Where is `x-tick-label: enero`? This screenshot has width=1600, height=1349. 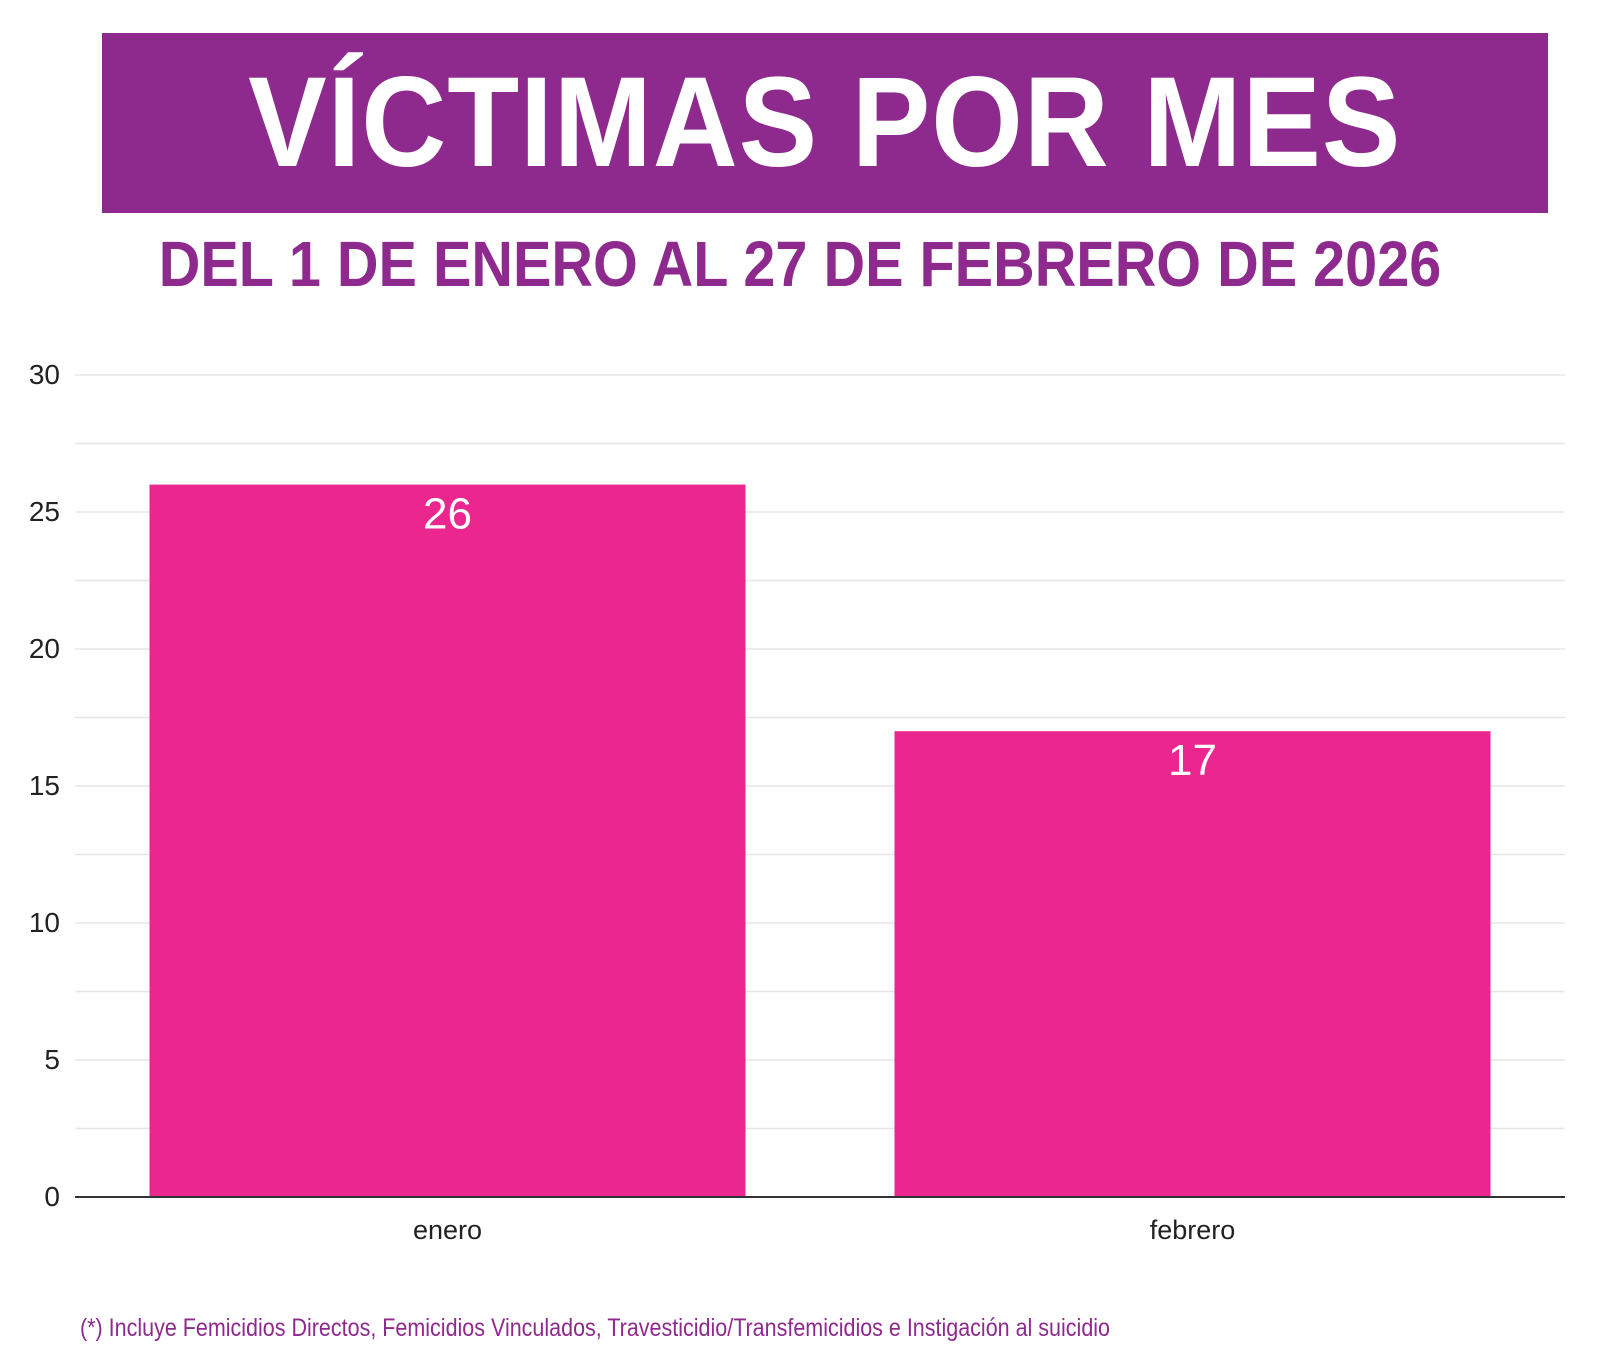 x-tick-label: enero is located at coordinates (447, 1230).